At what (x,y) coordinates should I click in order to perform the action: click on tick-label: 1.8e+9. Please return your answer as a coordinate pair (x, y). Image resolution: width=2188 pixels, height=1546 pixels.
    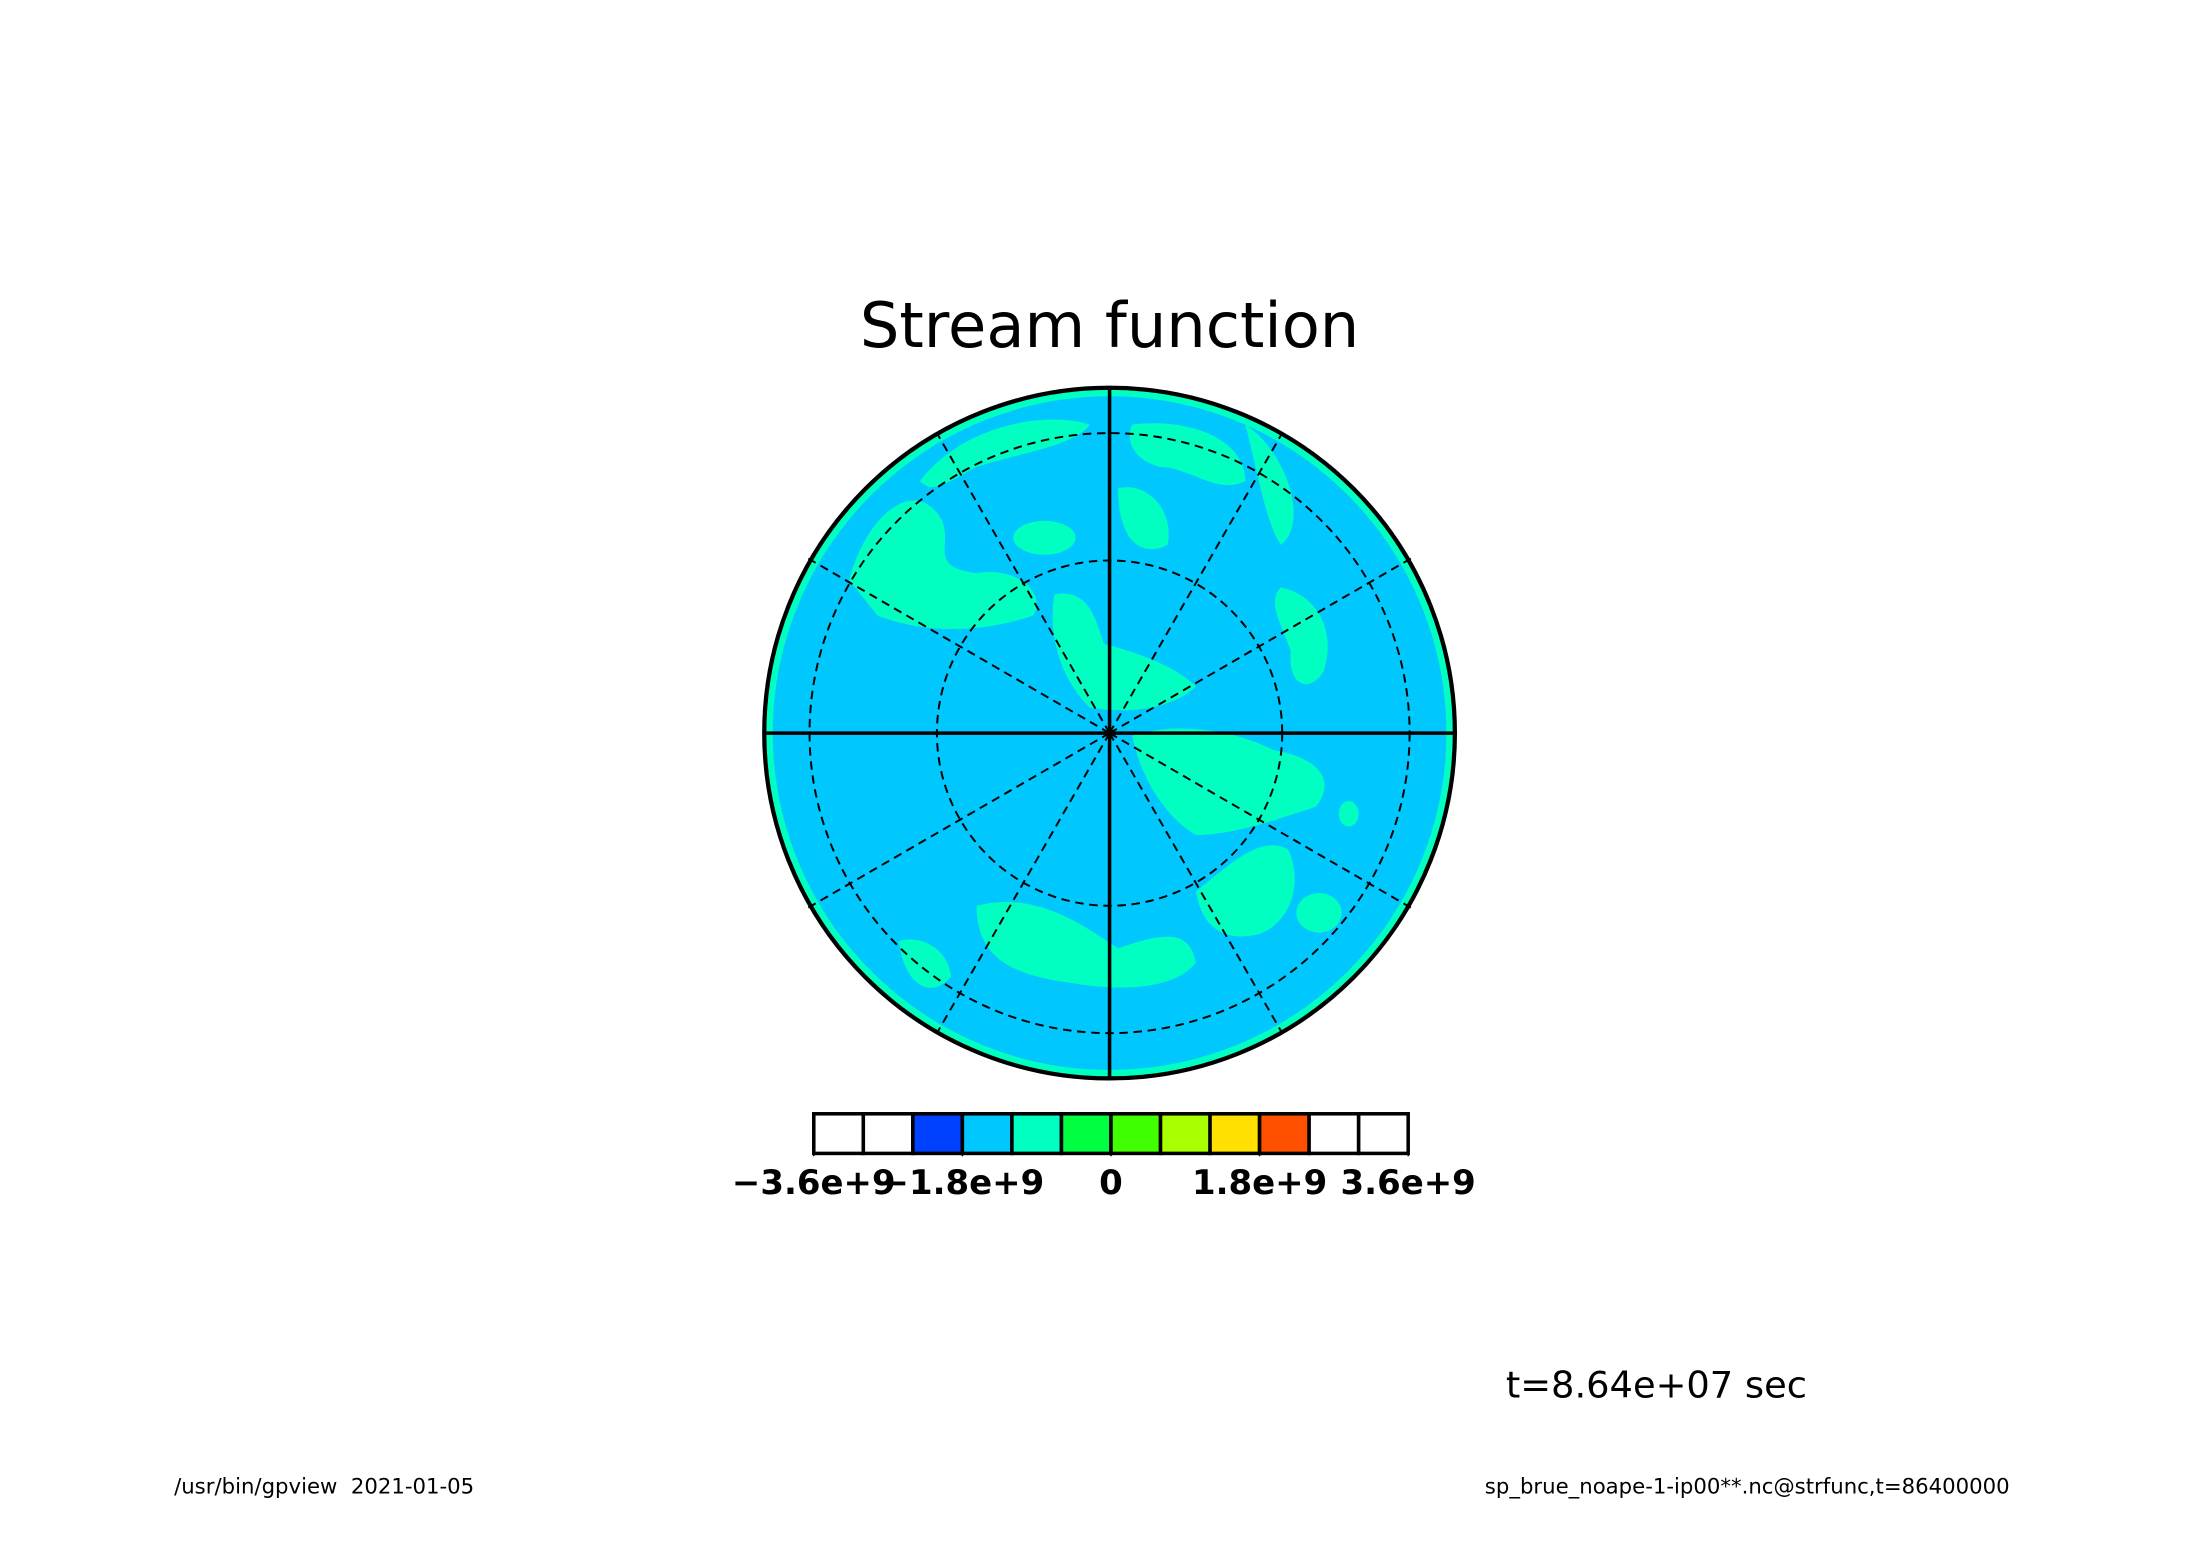
    Looking at the image, I should click on (1259, 1183).